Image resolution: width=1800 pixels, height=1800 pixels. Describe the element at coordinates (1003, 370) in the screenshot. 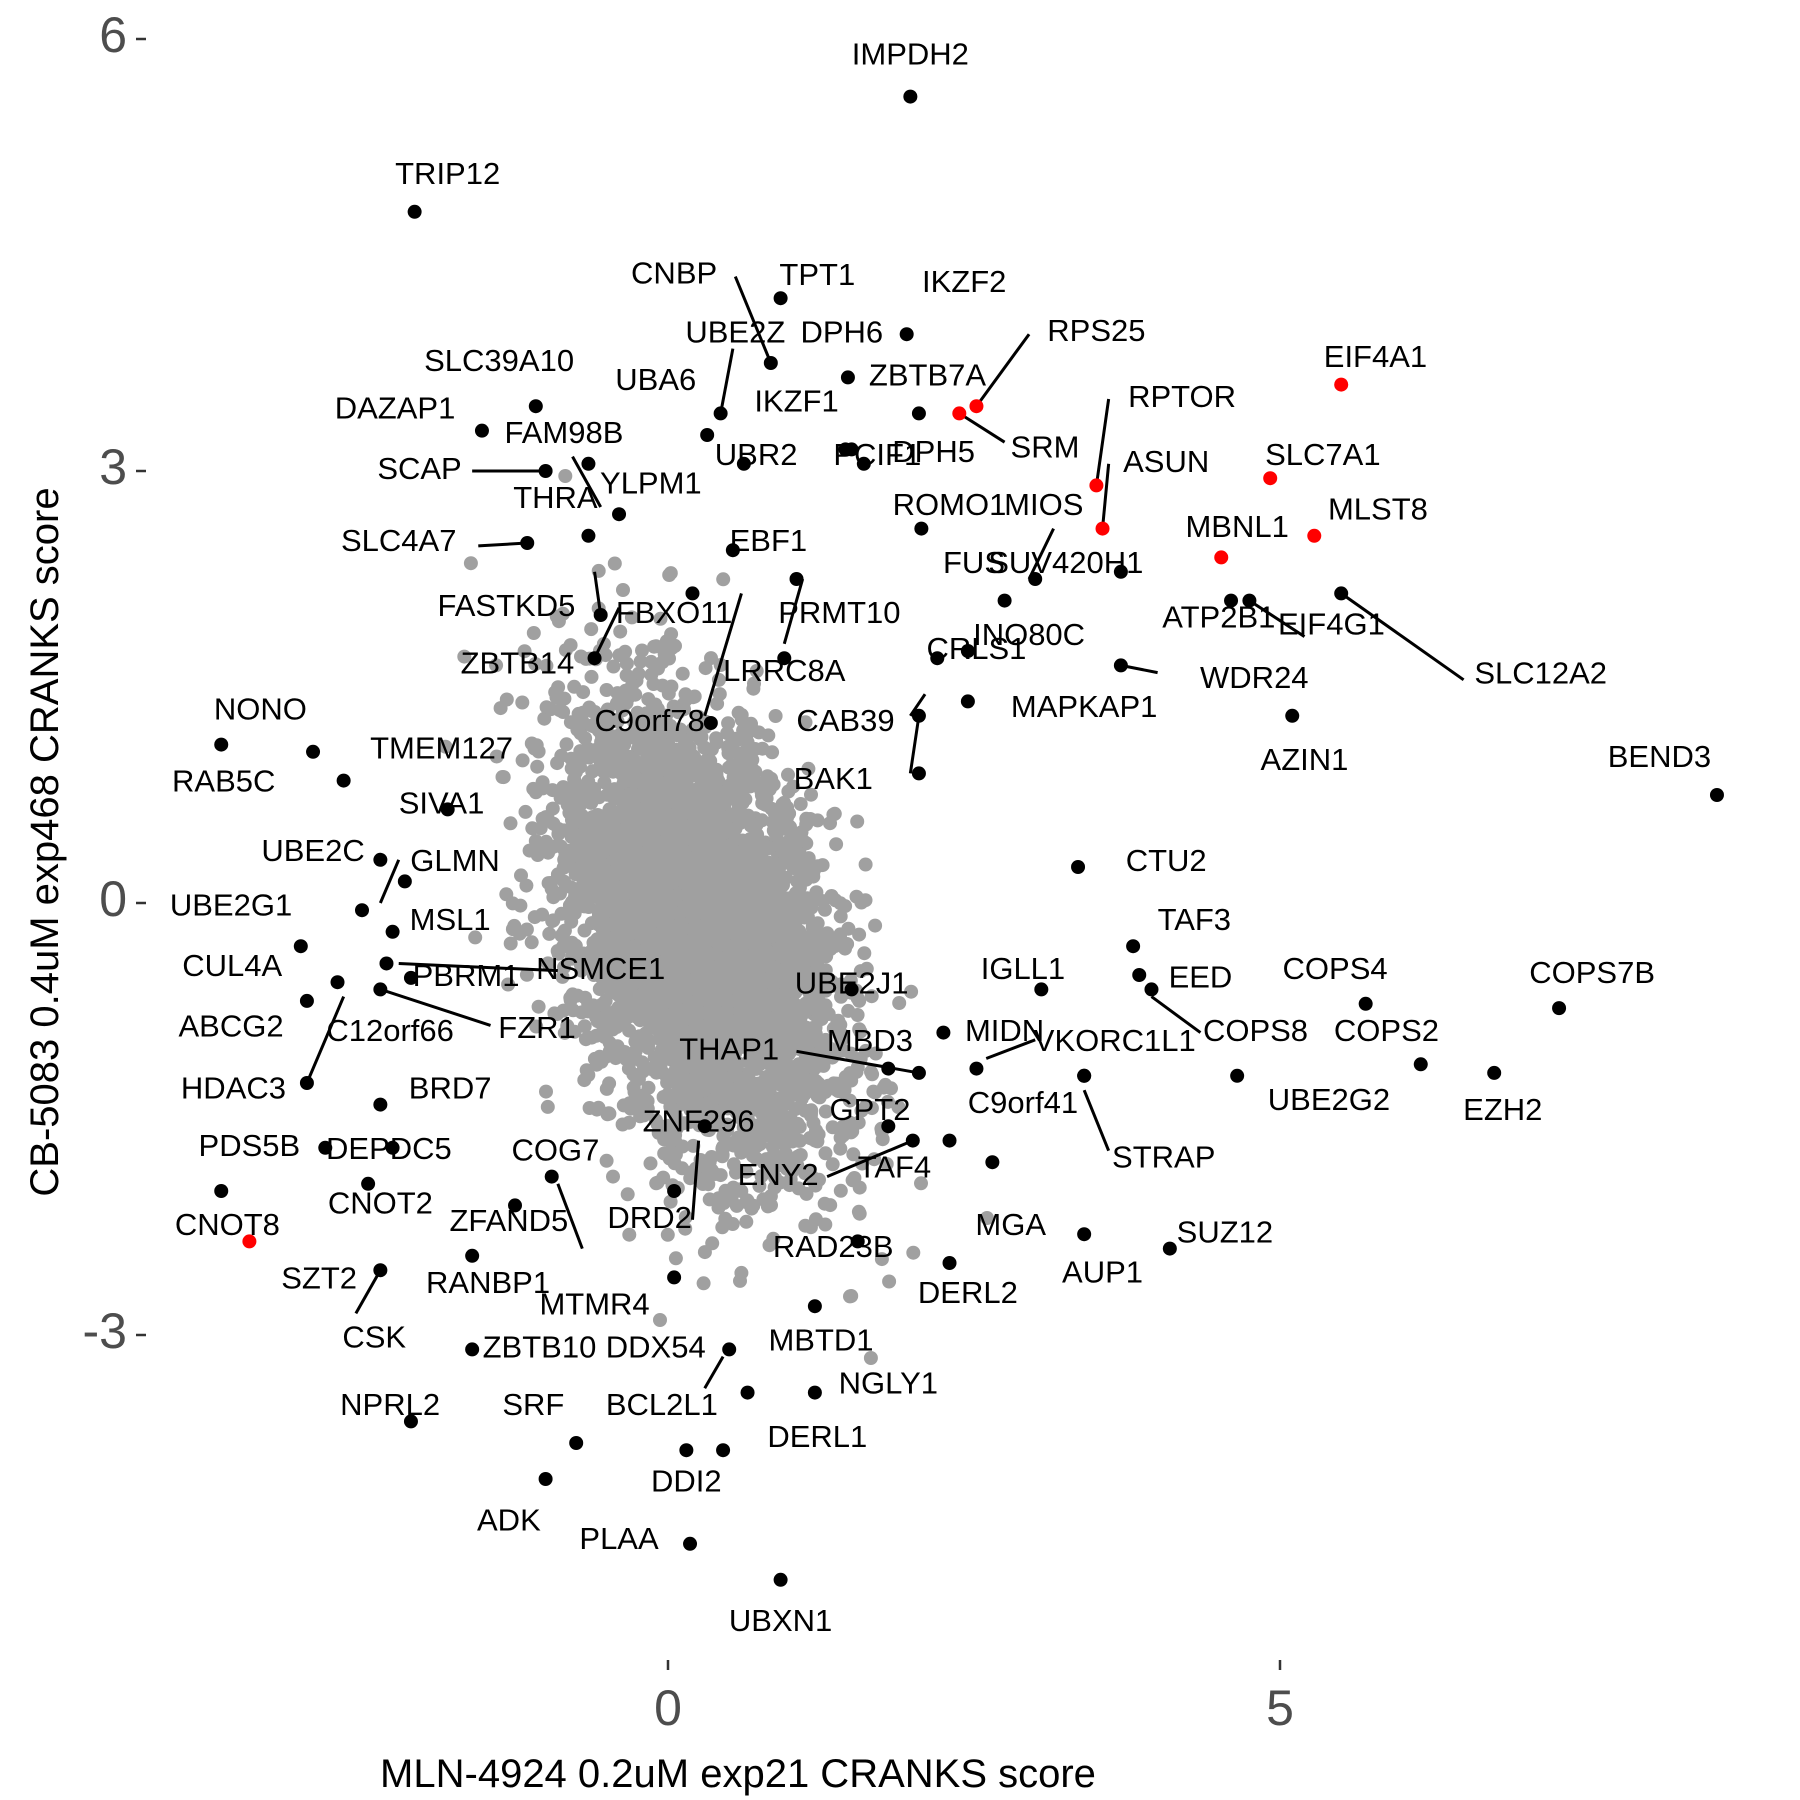

I see `leader-line-rps25` at that location.